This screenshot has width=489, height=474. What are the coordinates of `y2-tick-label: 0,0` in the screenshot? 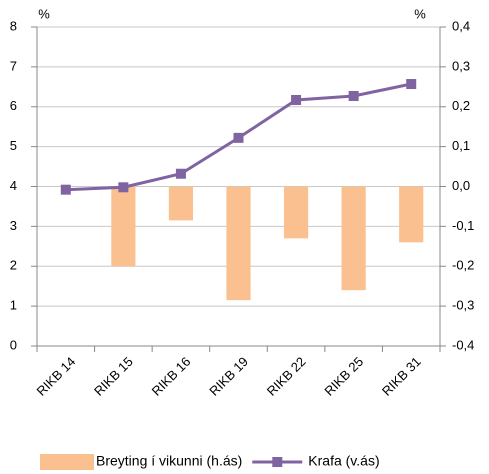 It's located at (461, 185).